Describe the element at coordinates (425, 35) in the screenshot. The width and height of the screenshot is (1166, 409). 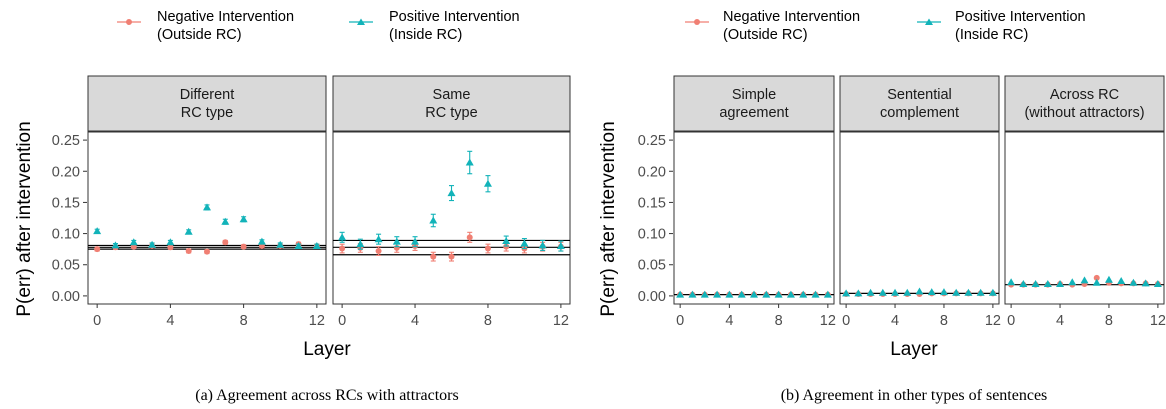
I see `legend-a-positive-line2: (Inside RC)` at that location.